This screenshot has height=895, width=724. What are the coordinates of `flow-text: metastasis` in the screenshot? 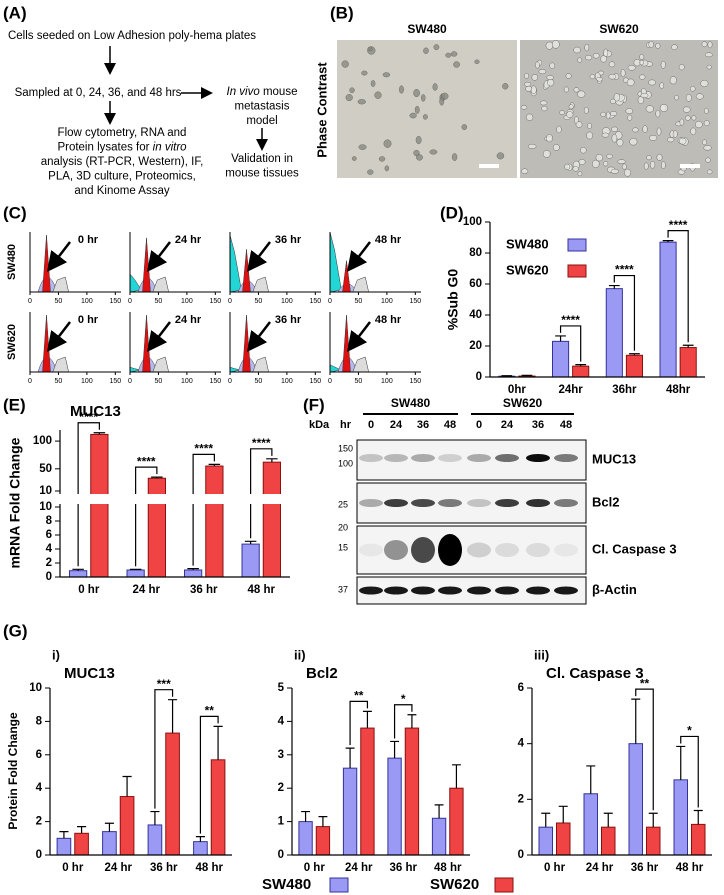 It's located at (262, 107).